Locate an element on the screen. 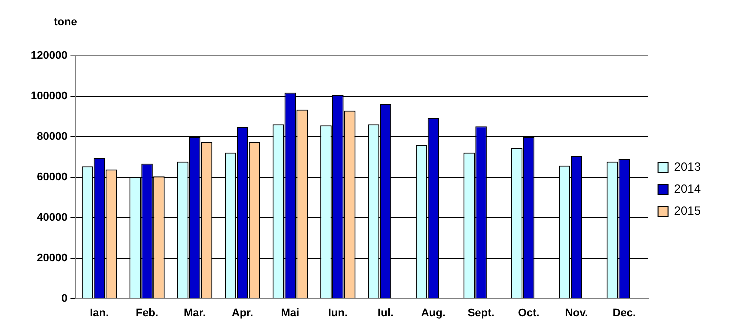 This screenshot has width=729, height=331. y-tick-label: 80000 is located at coordinates (52, 136).